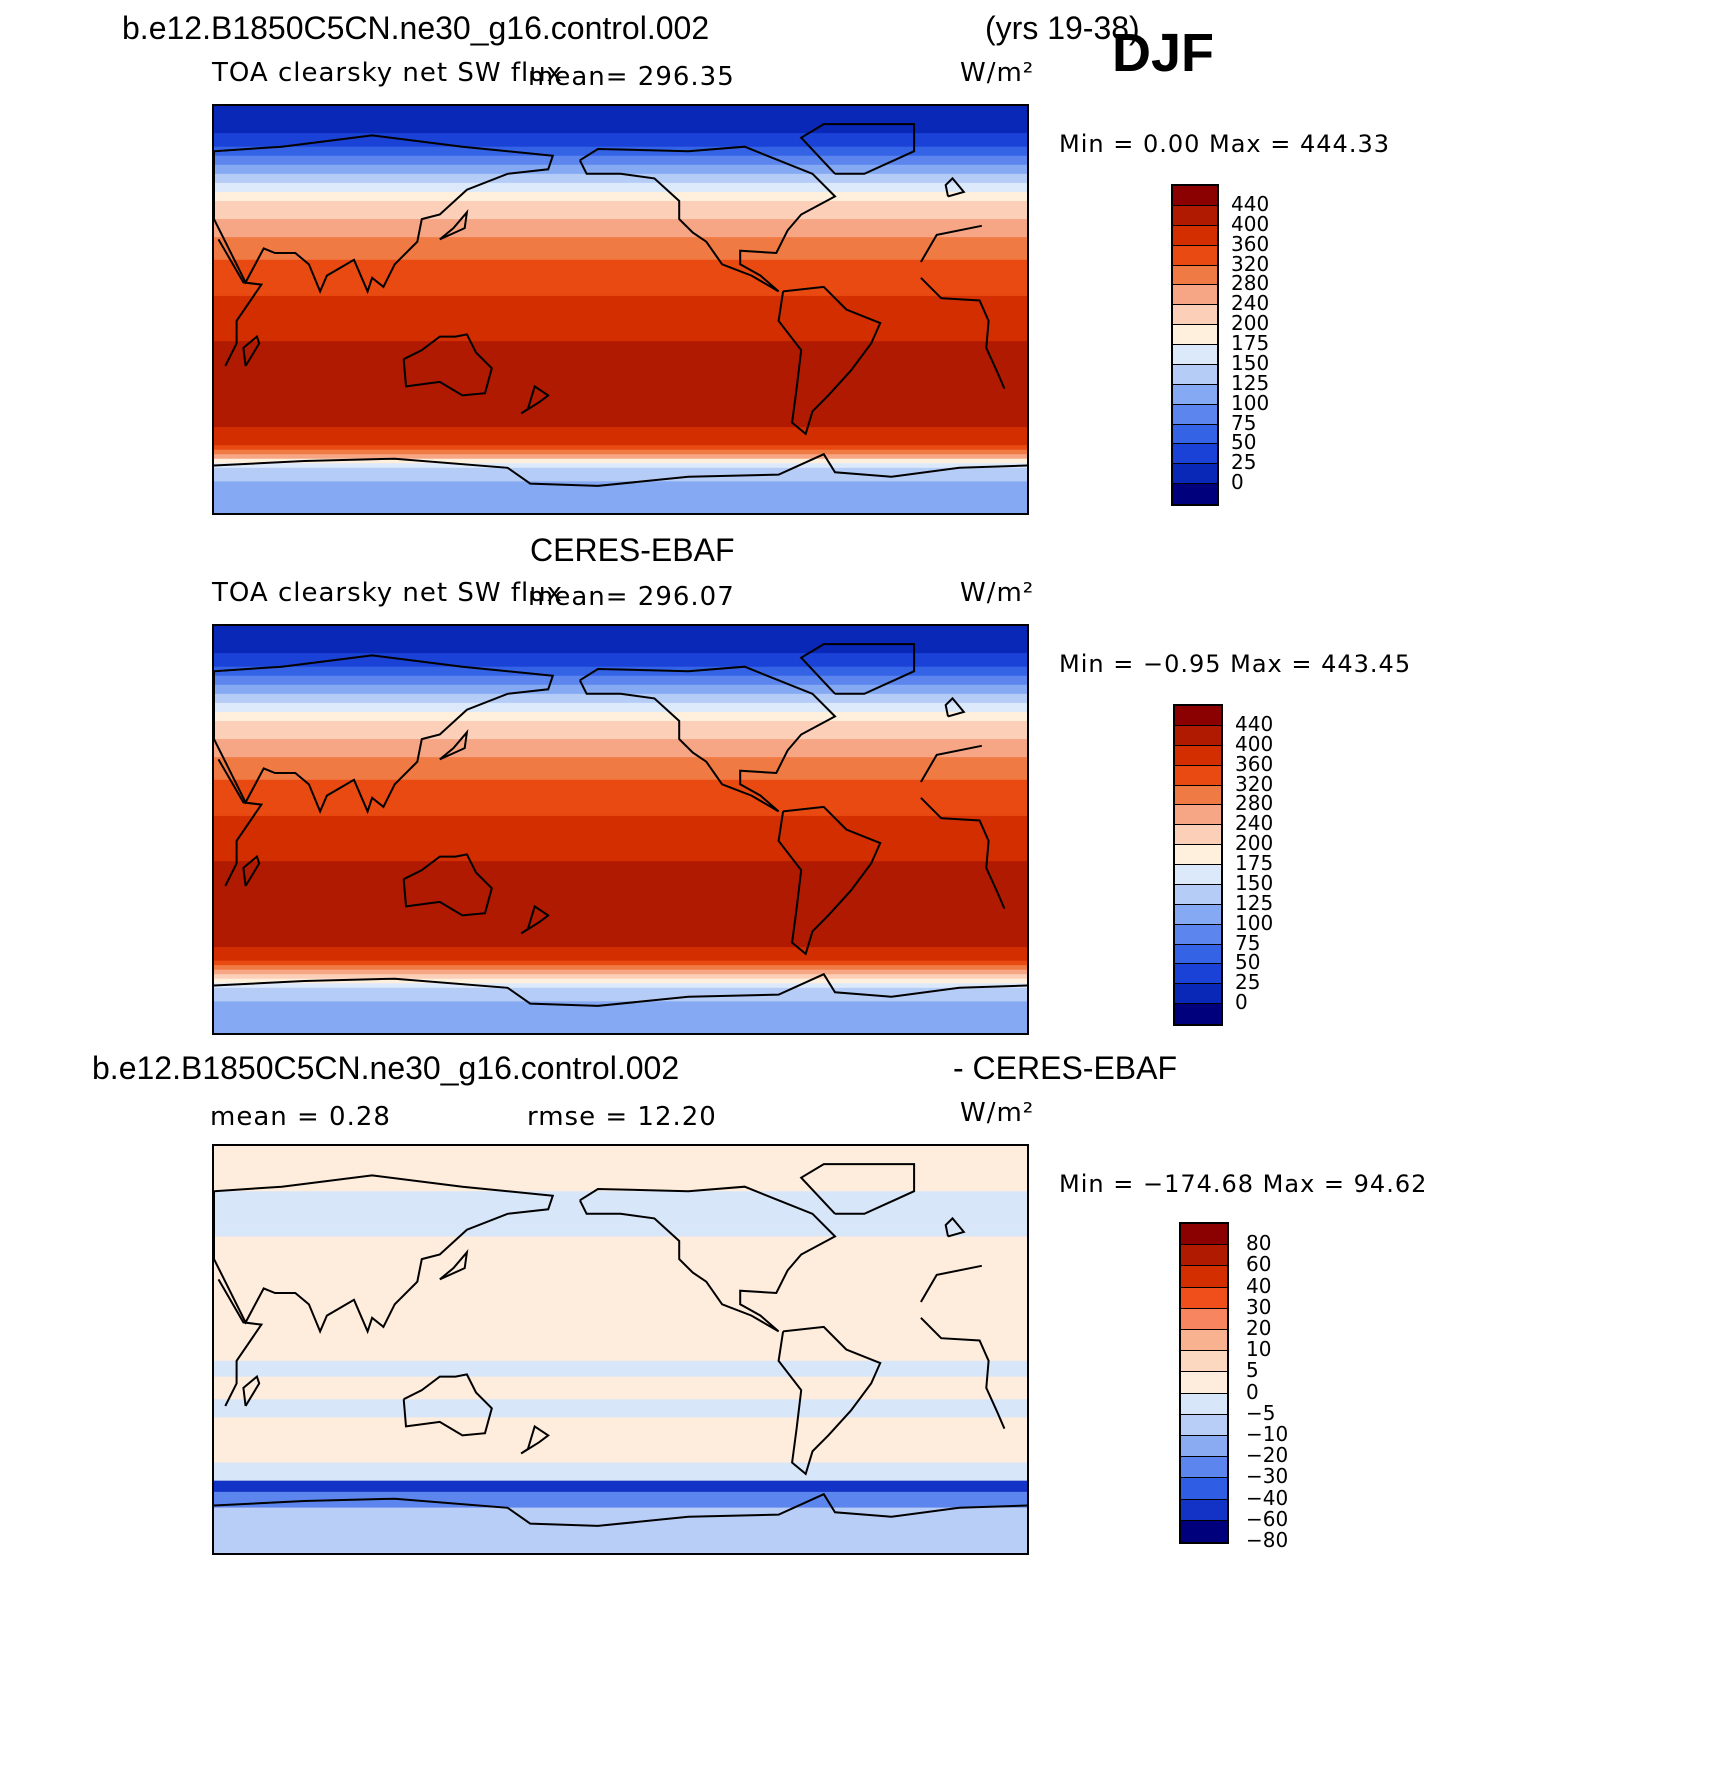  Describe the element at coordinates (1248, 942) in the screenshot. I see `colorbar-label: 75` at that location.